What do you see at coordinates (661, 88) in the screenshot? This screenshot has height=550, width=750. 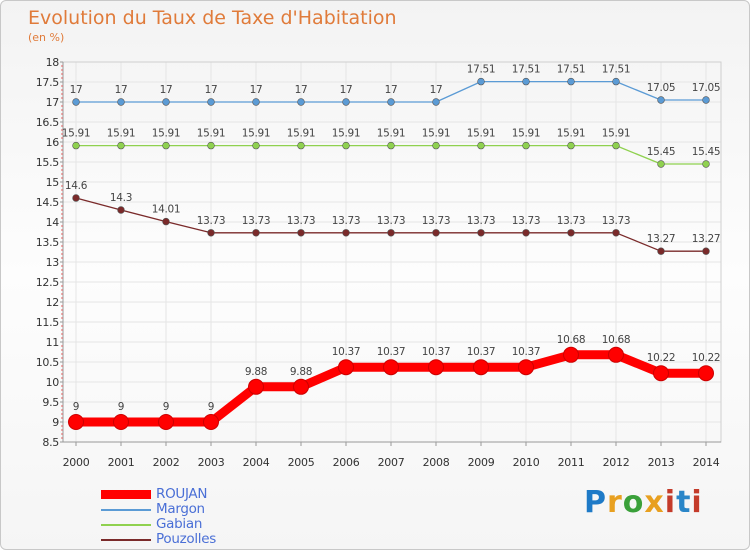 I see `data-label-margon: 17.05` at bounding box center [661, 88].